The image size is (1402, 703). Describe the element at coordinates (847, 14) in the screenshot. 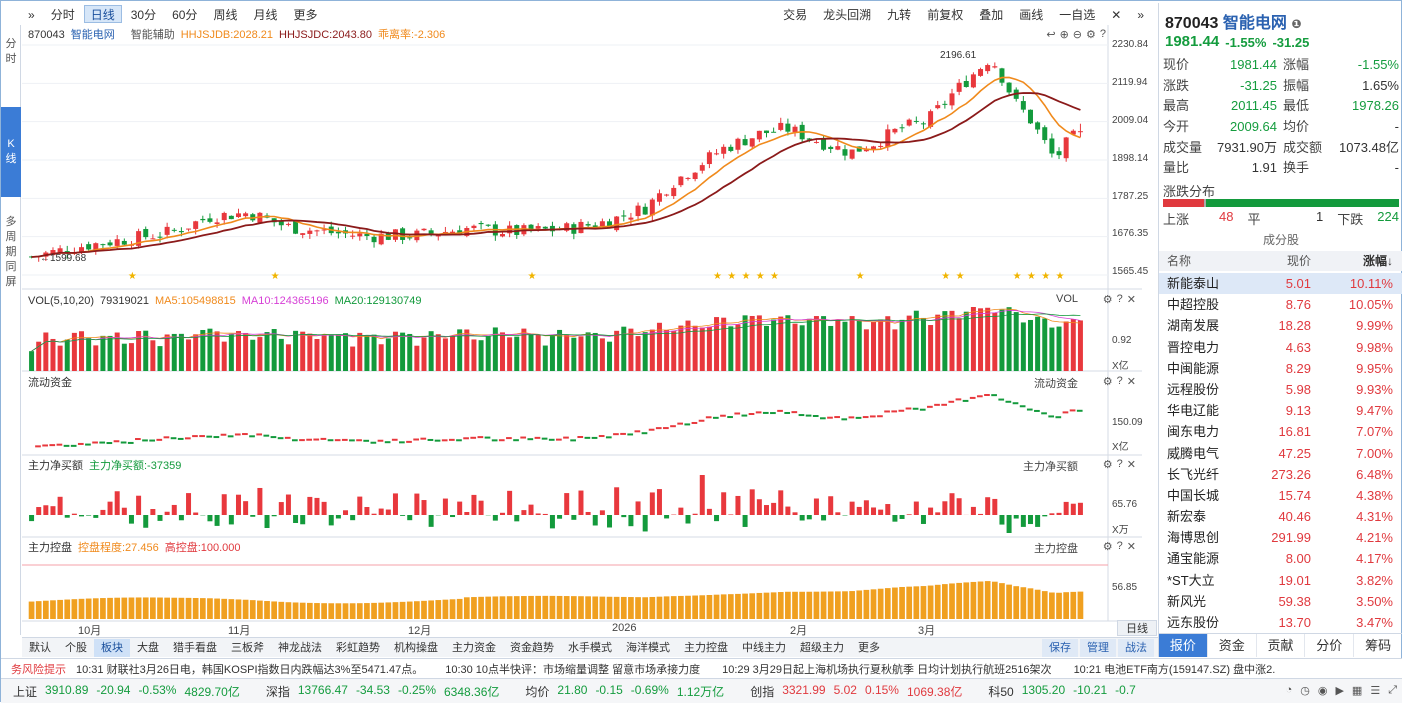

I see `leader-review-button: 龙头回溯` at that location.